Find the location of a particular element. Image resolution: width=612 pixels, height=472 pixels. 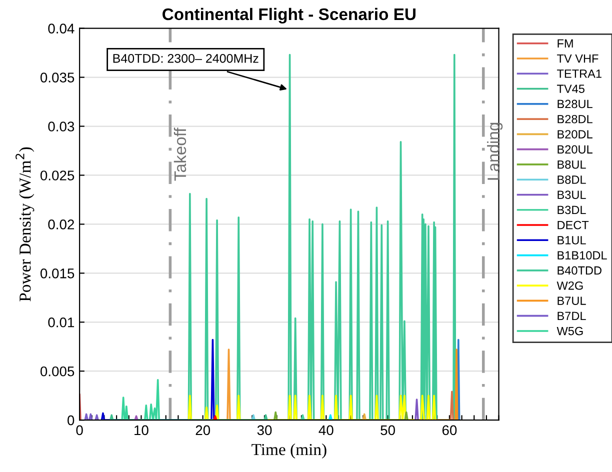

legend-label: B7DL is located at coordinates (572, 316).